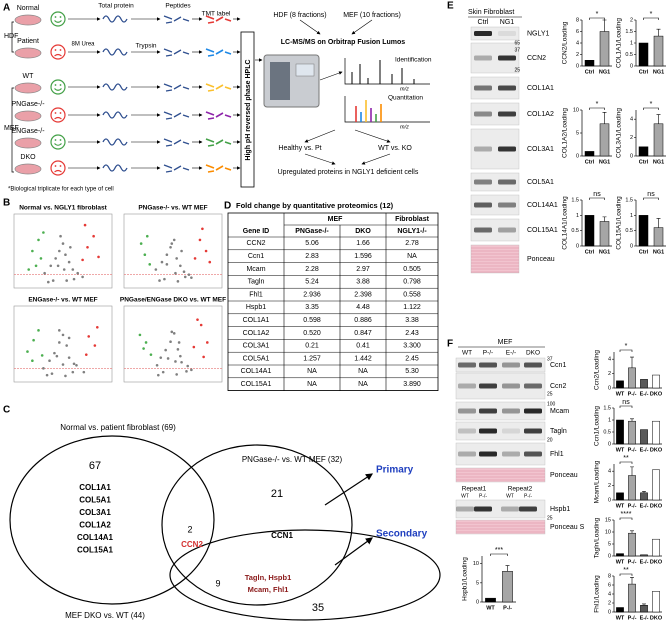 The image size is (670, 624). Describe the element at coordinates (363, 307) in the screenshot. I see `table-cell: 4.48` at that location.